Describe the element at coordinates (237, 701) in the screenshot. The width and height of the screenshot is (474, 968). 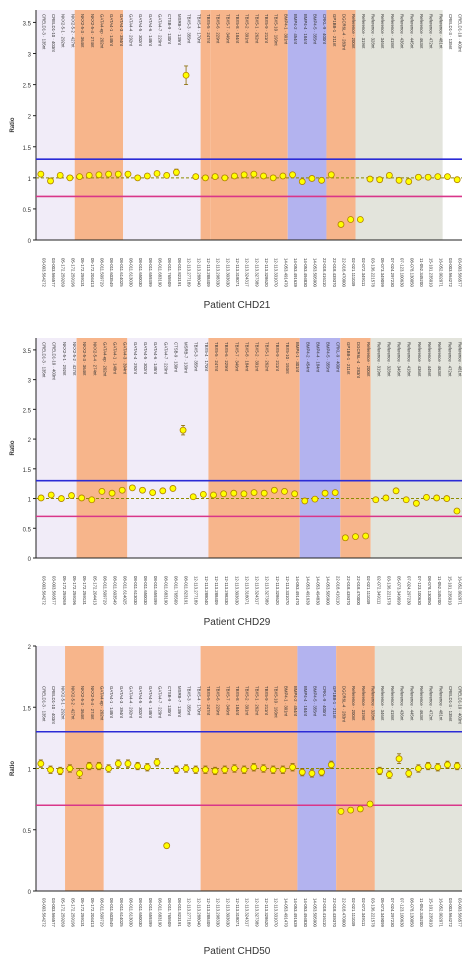
I see `probe-label: TBX5-8 · 184nt` at that location.